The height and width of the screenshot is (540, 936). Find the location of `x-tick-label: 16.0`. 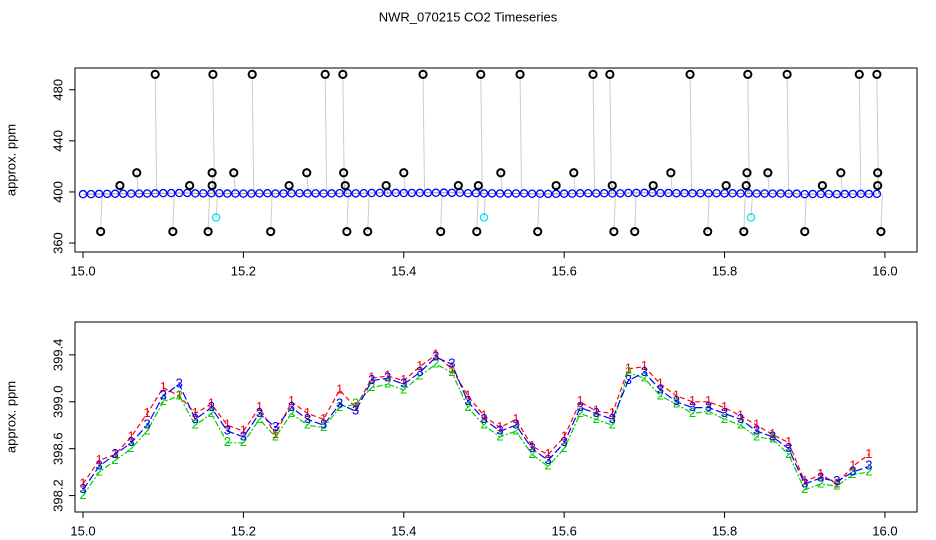

x-tick-label: 16.0 is located at coordinates (884, 270).